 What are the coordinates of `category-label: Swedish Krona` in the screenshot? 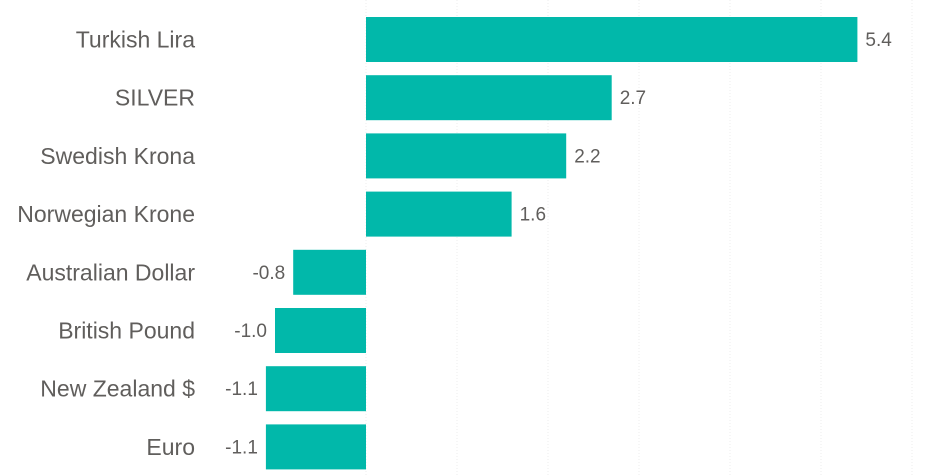 It's located at (117, 156).